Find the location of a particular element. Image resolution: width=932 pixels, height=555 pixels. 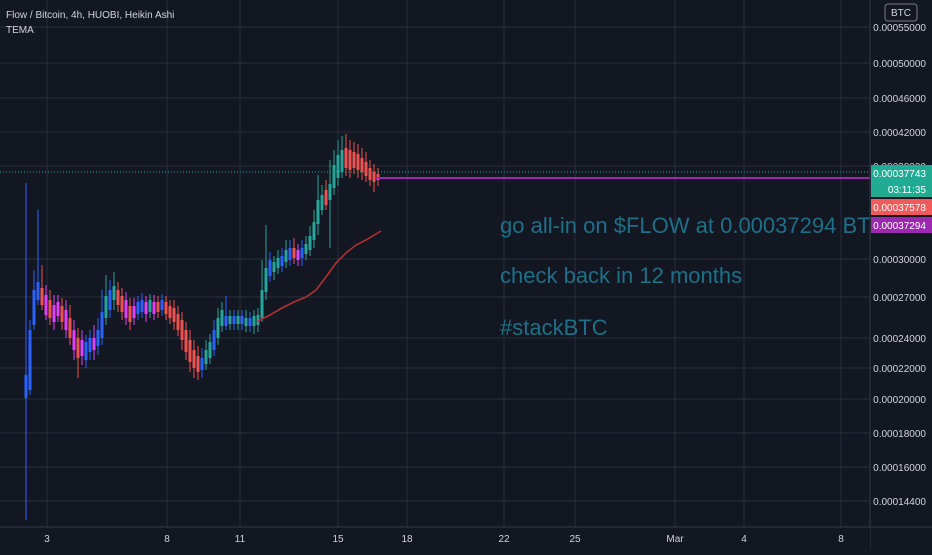

tema-value-label-bg is located at coordinates (901, 207).